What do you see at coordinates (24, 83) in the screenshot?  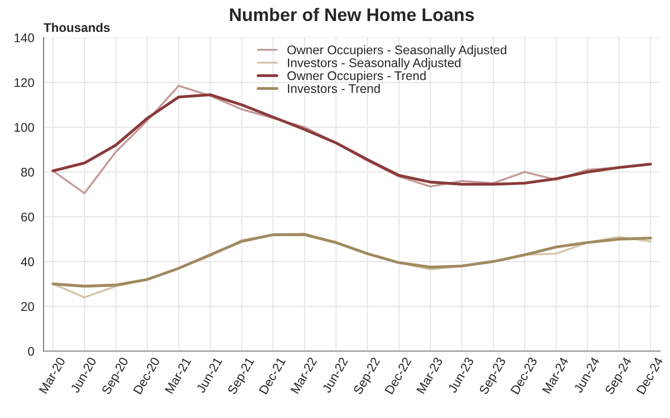 I see `y-tick-label: 120` at bounding box center [24, 83].